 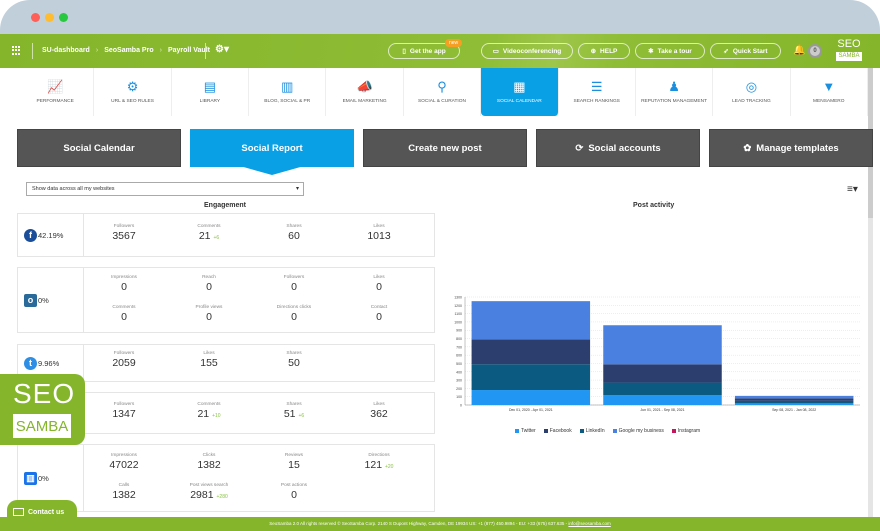 What do you see at coordinates (55, 86) in the screenshot?
I see `performance-chart-icon: 📈` at bounding box center [55, 86].